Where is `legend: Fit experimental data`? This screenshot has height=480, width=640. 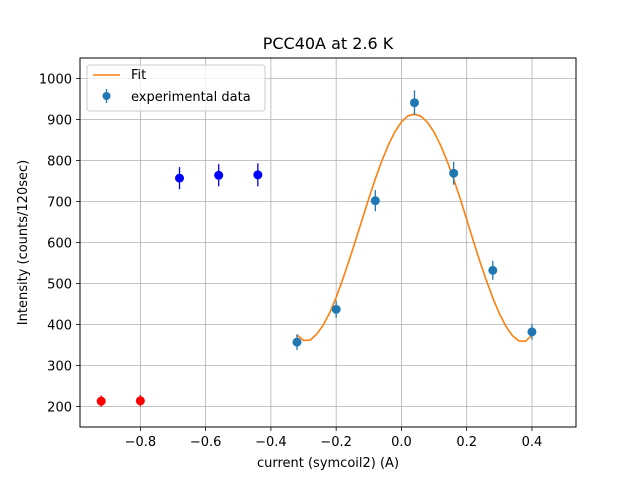 legend: Fit experimental data is located at coordinates (176, 88).